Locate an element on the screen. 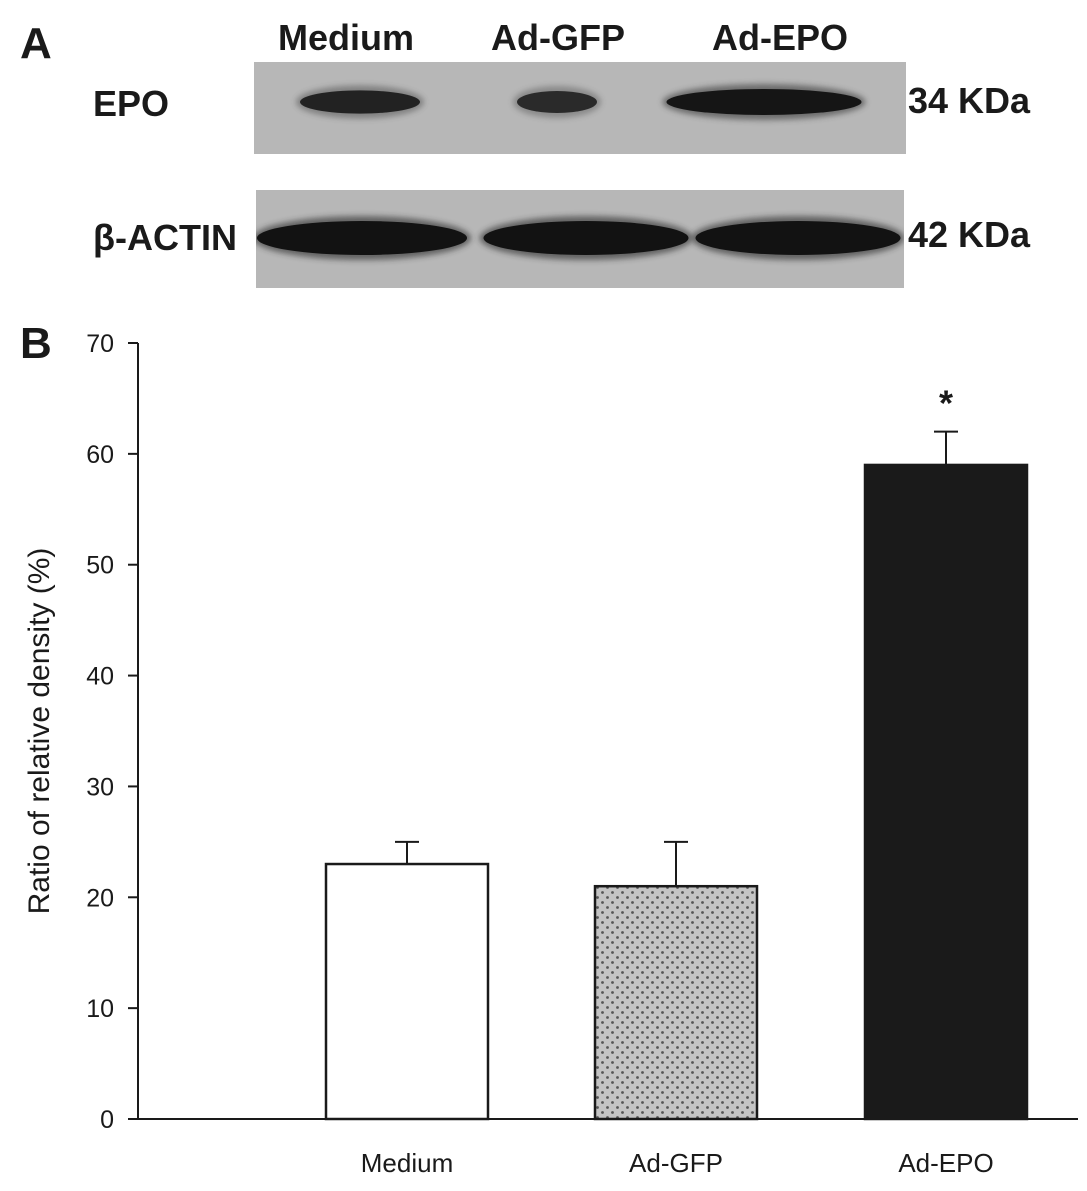  epo-band-svg is located at coordinates (581, 102).